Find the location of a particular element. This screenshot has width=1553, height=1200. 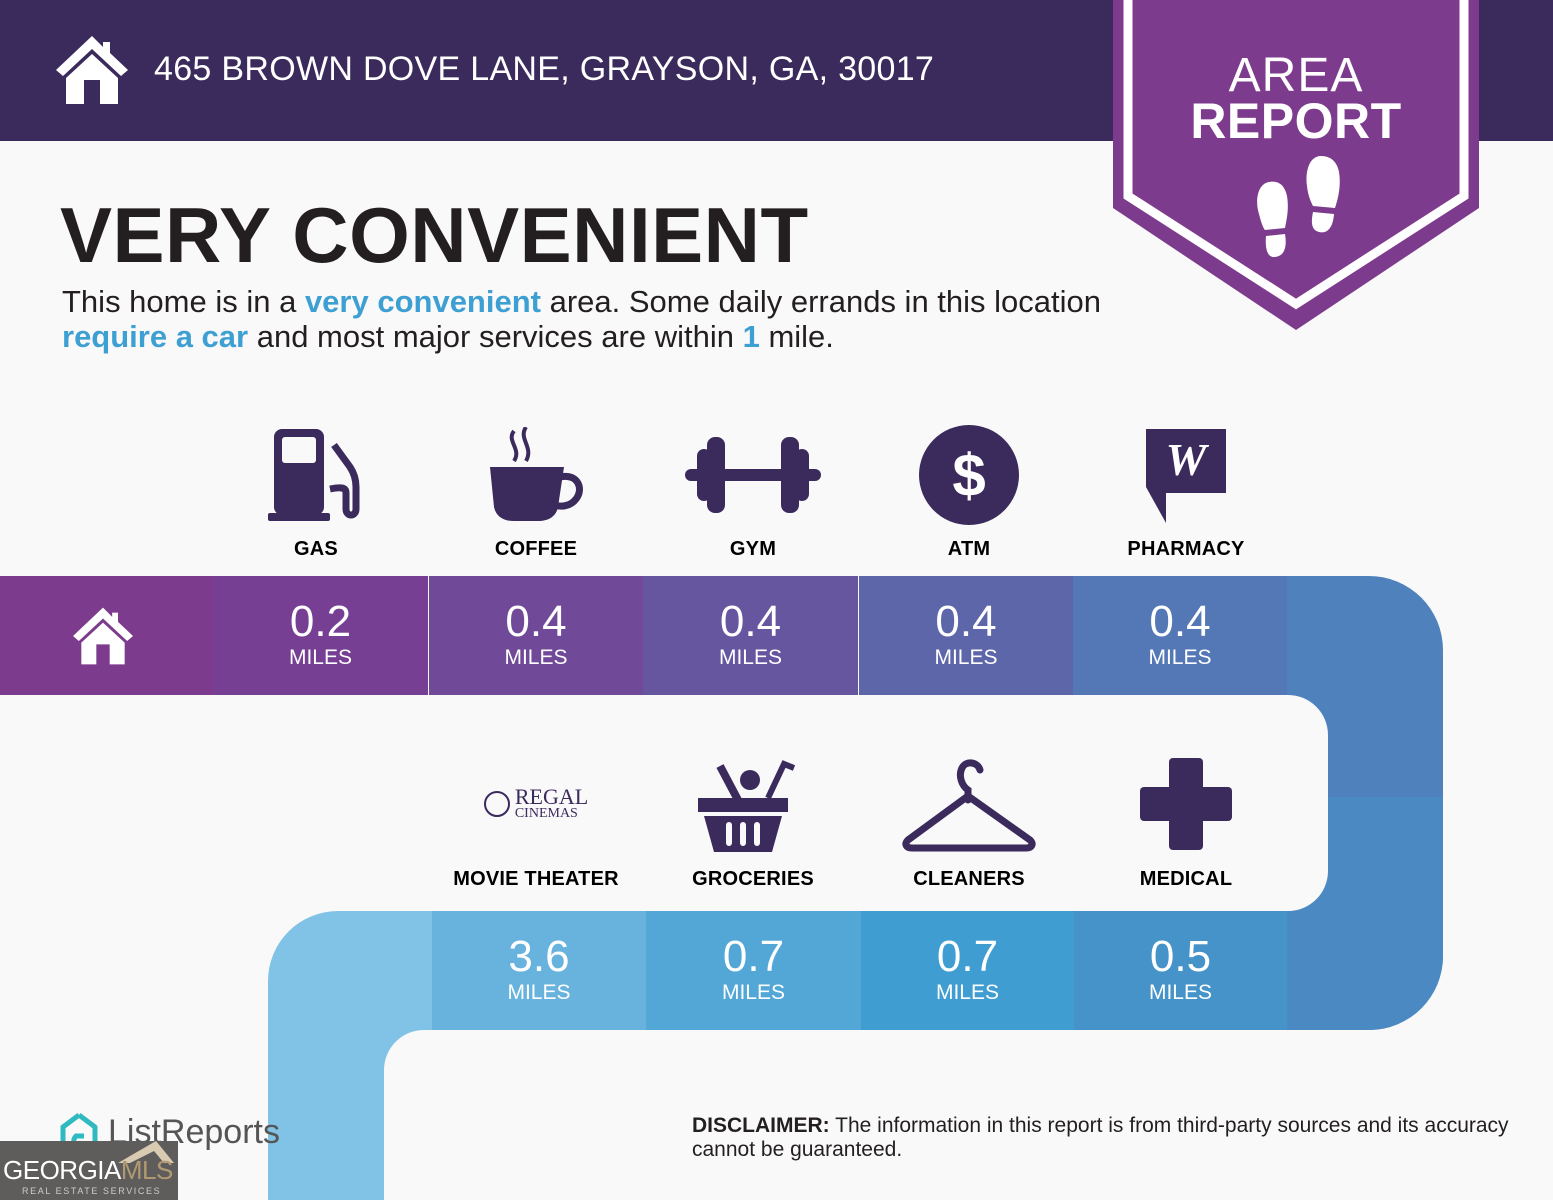

medical-cross-icon is located at coordinates (1186, 804).